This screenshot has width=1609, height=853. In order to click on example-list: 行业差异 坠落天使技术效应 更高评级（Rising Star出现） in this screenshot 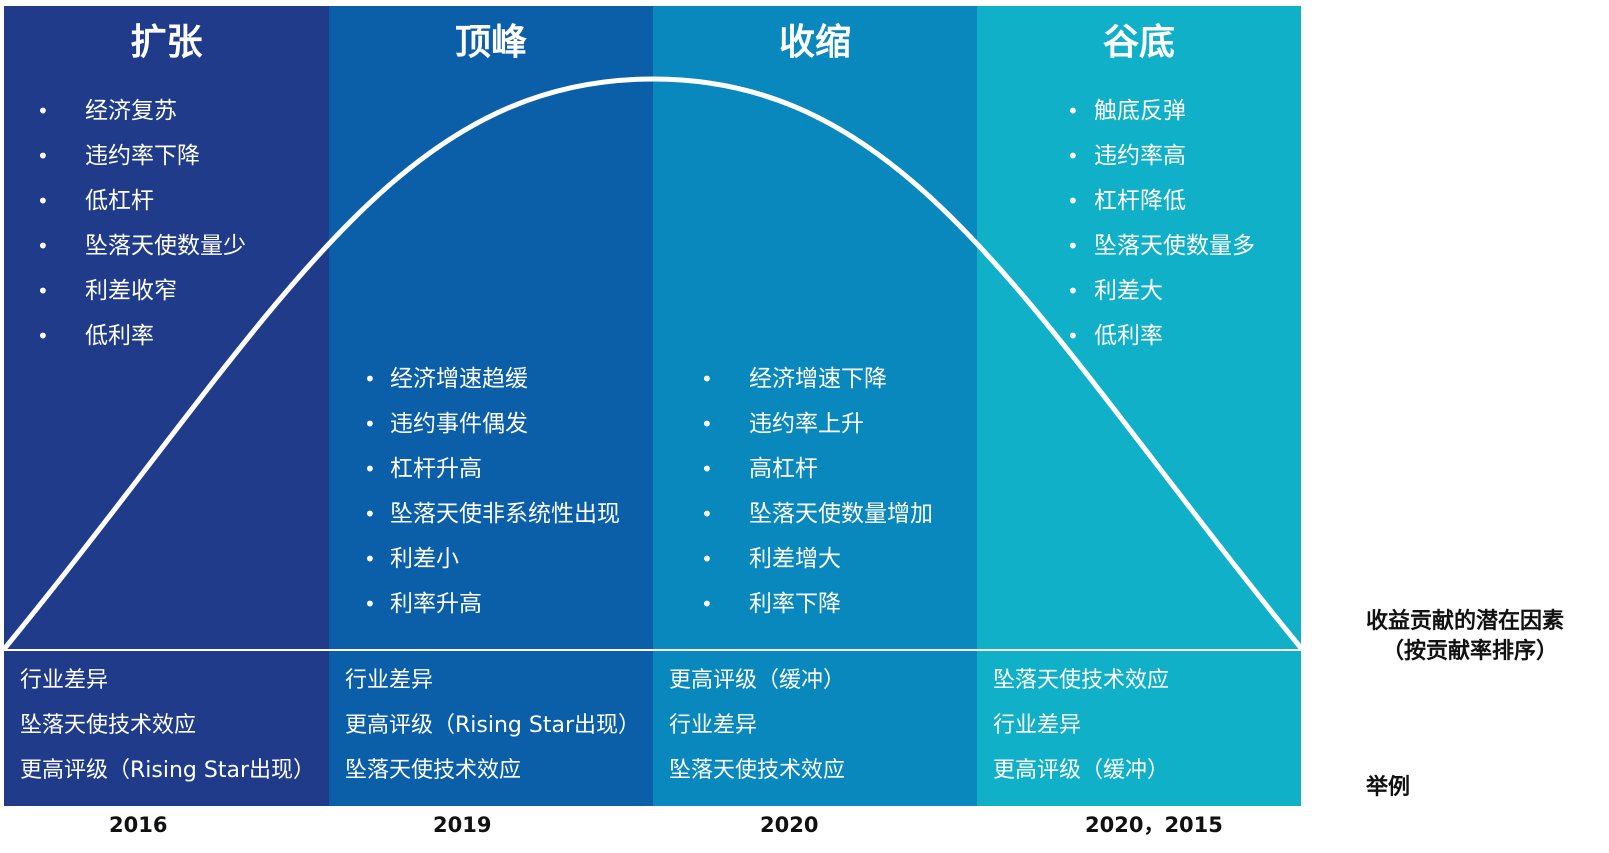, I will do `click(167, 725)`.